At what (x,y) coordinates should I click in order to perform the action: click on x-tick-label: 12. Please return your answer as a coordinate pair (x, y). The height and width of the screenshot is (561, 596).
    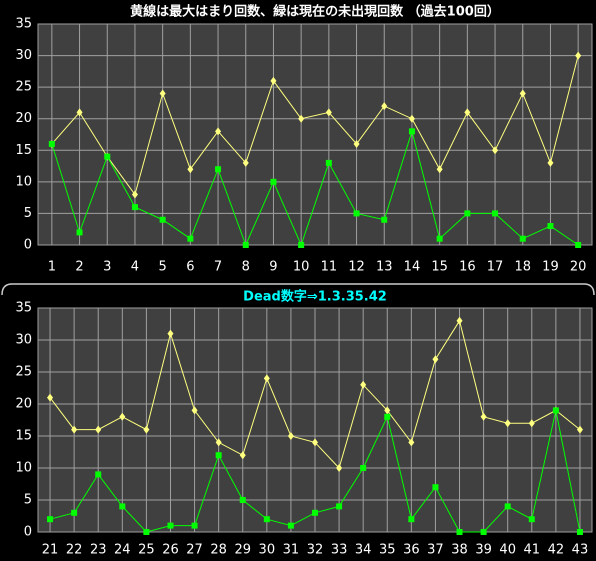
    Looking at the image, I should click on (356, 267).